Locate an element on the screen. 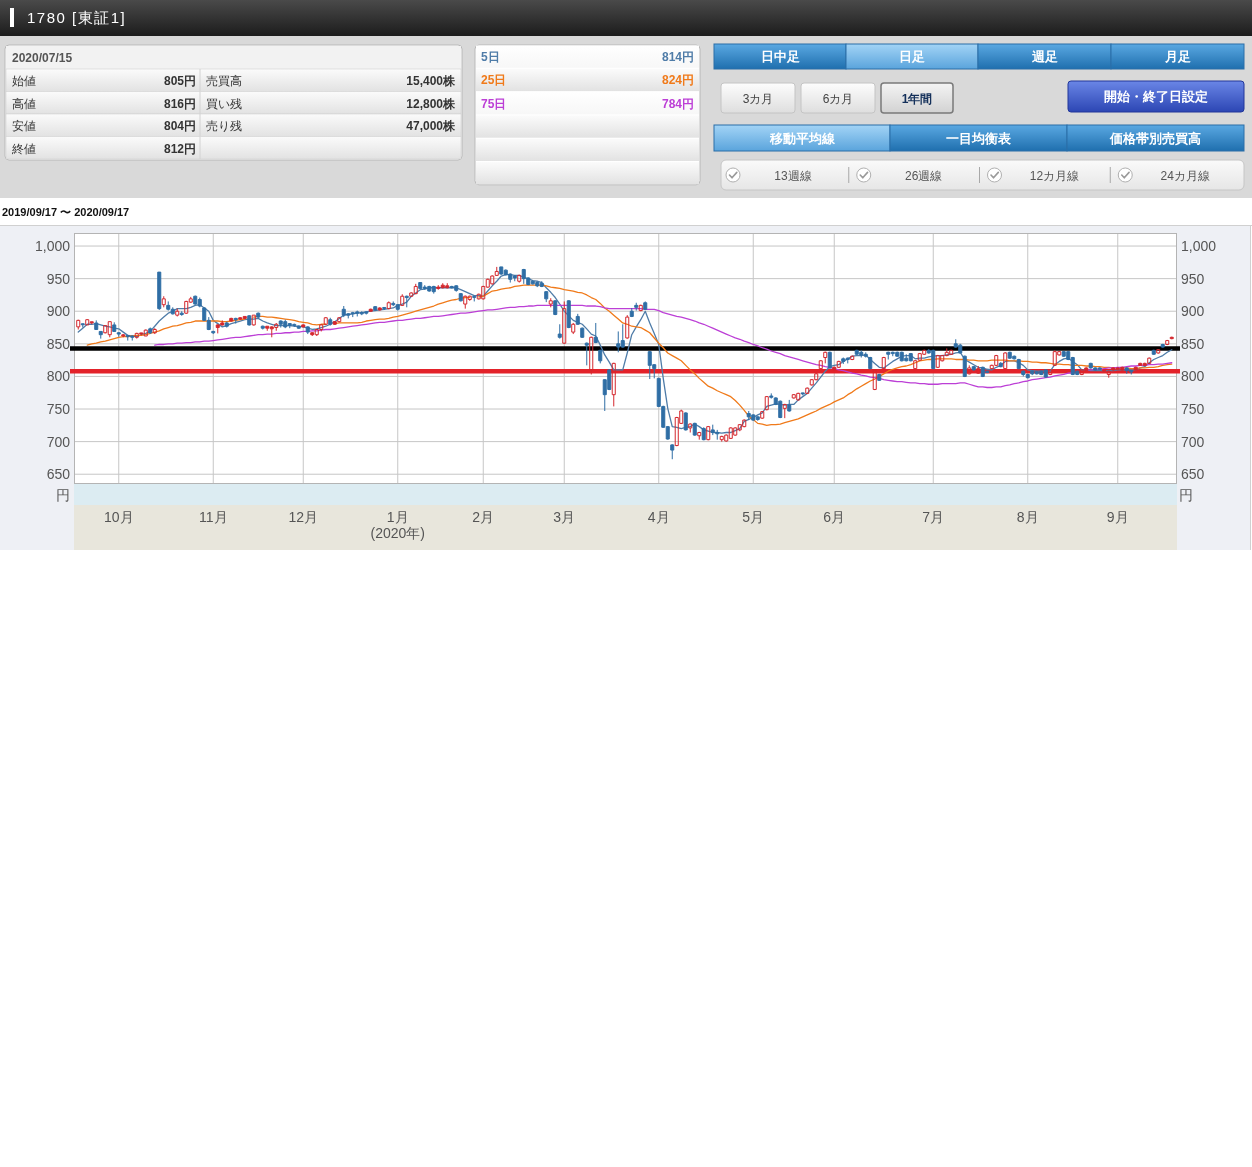 The height and width of the screenshot is (1167, 1252). text: 814円 is located at coordinates (677, 57).